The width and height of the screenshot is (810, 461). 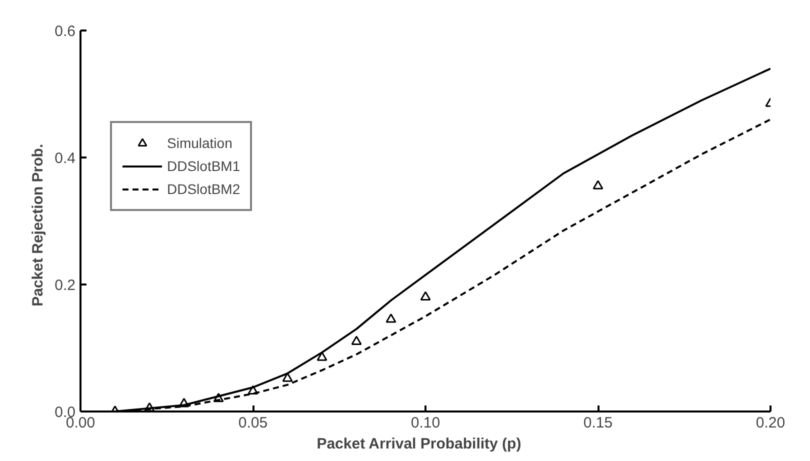 I want to click on legend-label: Simulation, so click(x=199, y=143).